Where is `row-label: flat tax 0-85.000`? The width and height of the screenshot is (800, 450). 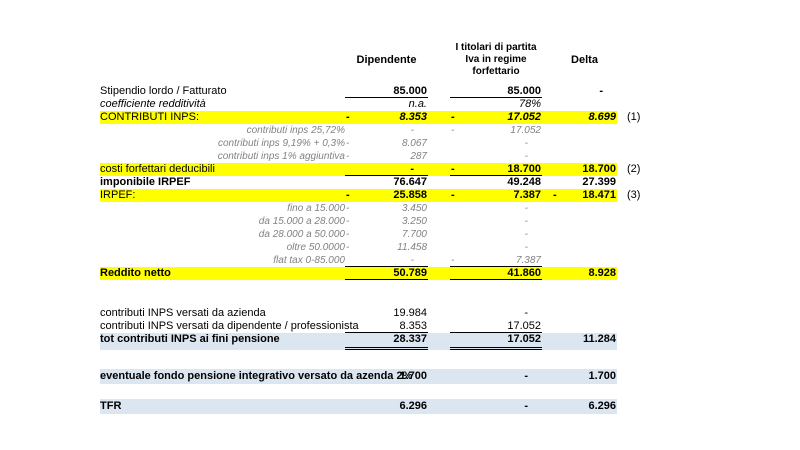 row-label: flat tax 0-85.000 is located at coordinates (309, 260).